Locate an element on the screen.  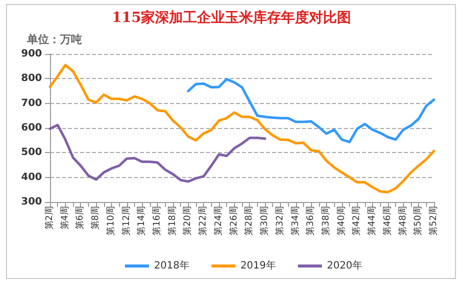
x-tick-label: 第42周 is located at coordinates (356, 221).